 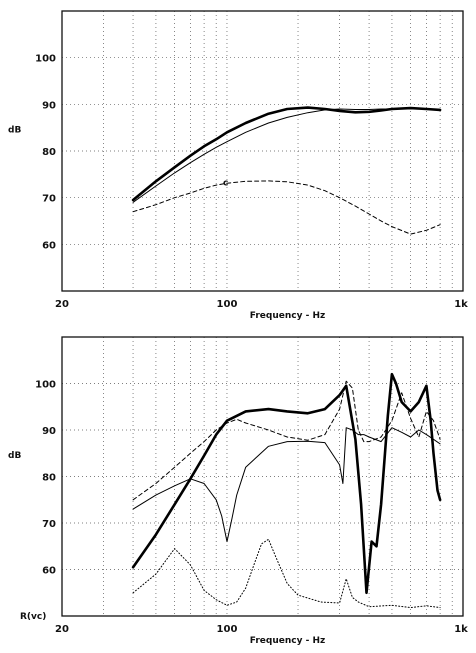 What do you see at coordinates (33, 617) in the screenshot?
I see `bottom-left-label: R(vc)` at bounding box center [33, 617].